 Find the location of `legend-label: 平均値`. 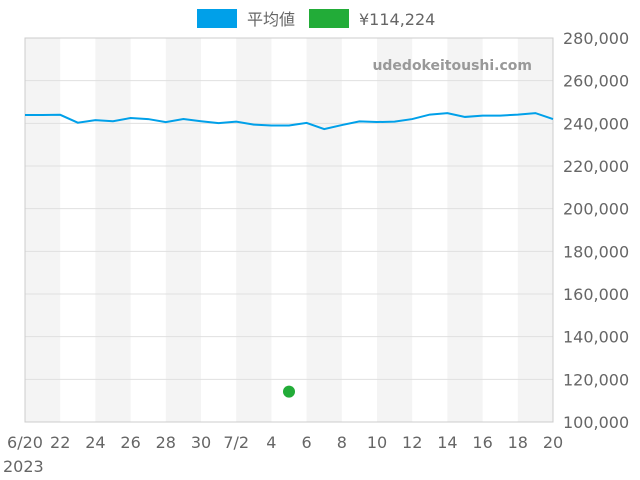

legend-label: 平均値 is located at coordinates (271, 19).